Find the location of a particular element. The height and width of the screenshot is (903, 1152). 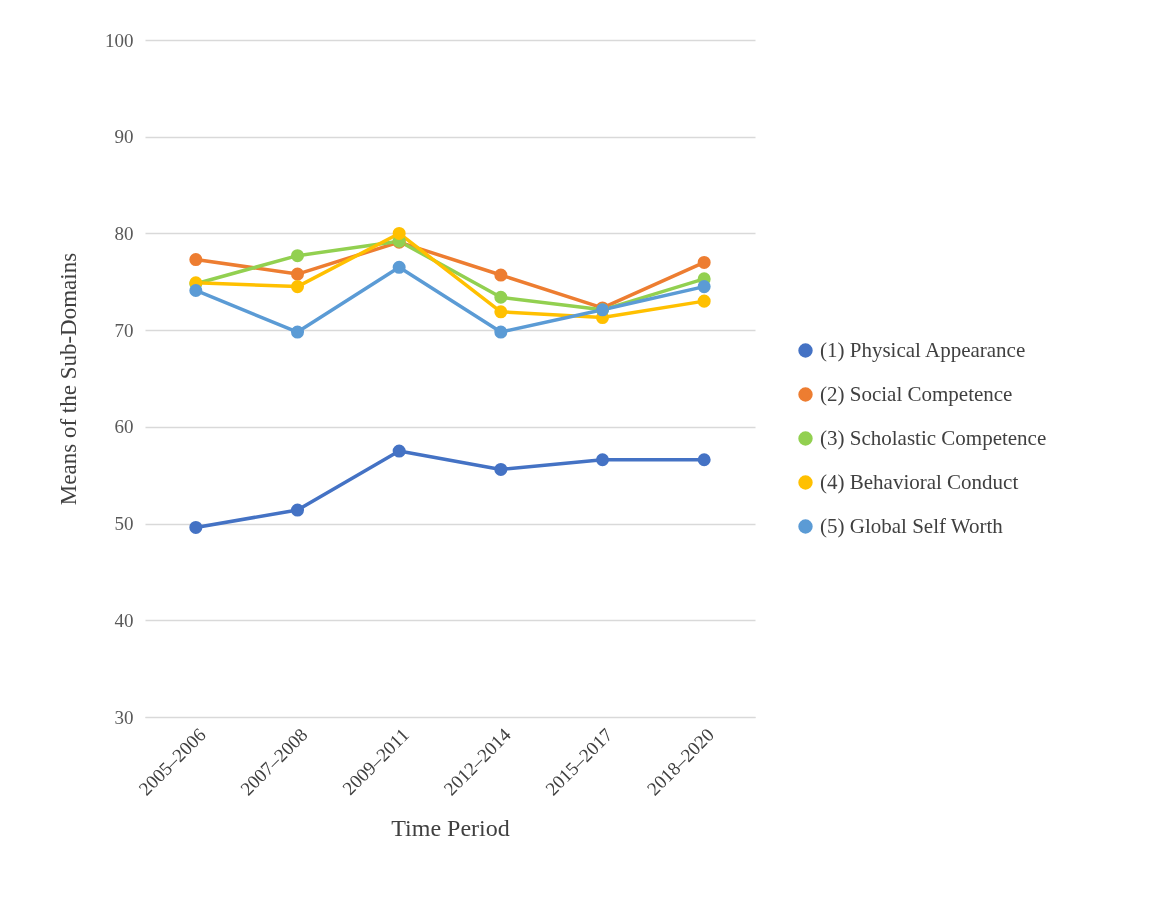

legend-label: (1) Physical Appearance is located at coordinates (923, 349).